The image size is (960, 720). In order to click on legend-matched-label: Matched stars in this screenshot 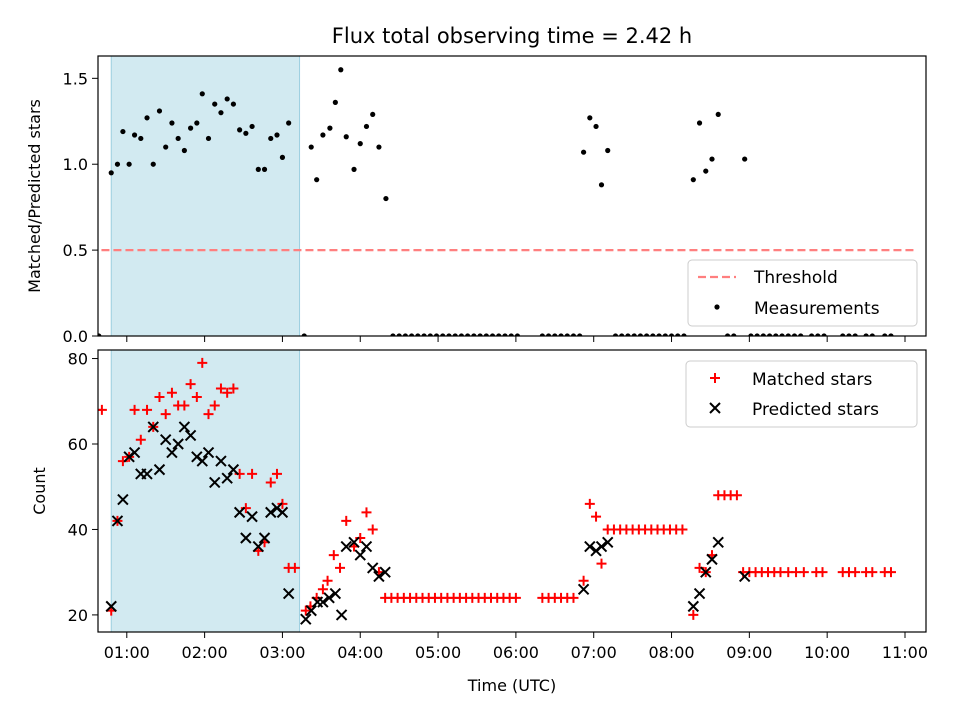, I will do `click(812, 380)`.